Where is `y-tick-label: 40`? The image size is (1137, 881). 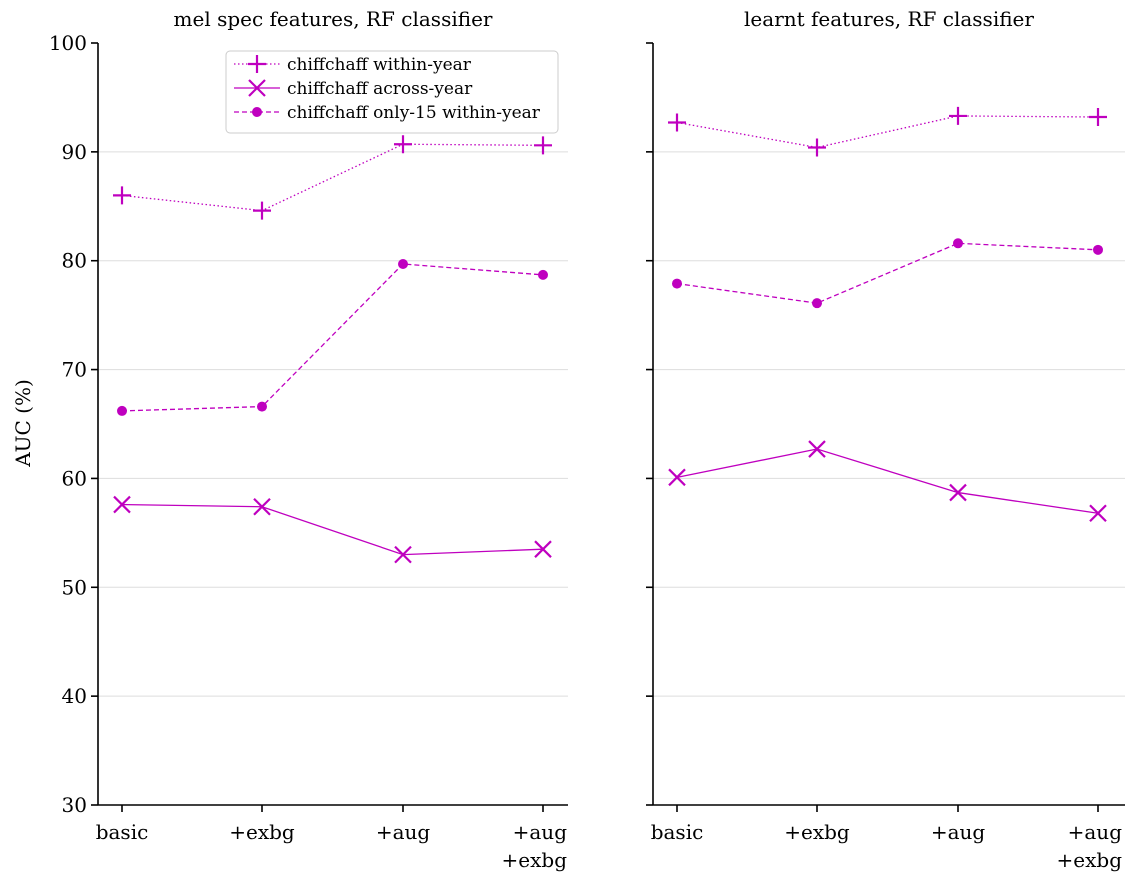
y-tick-label: 40 is located at coordinates (74, 696).